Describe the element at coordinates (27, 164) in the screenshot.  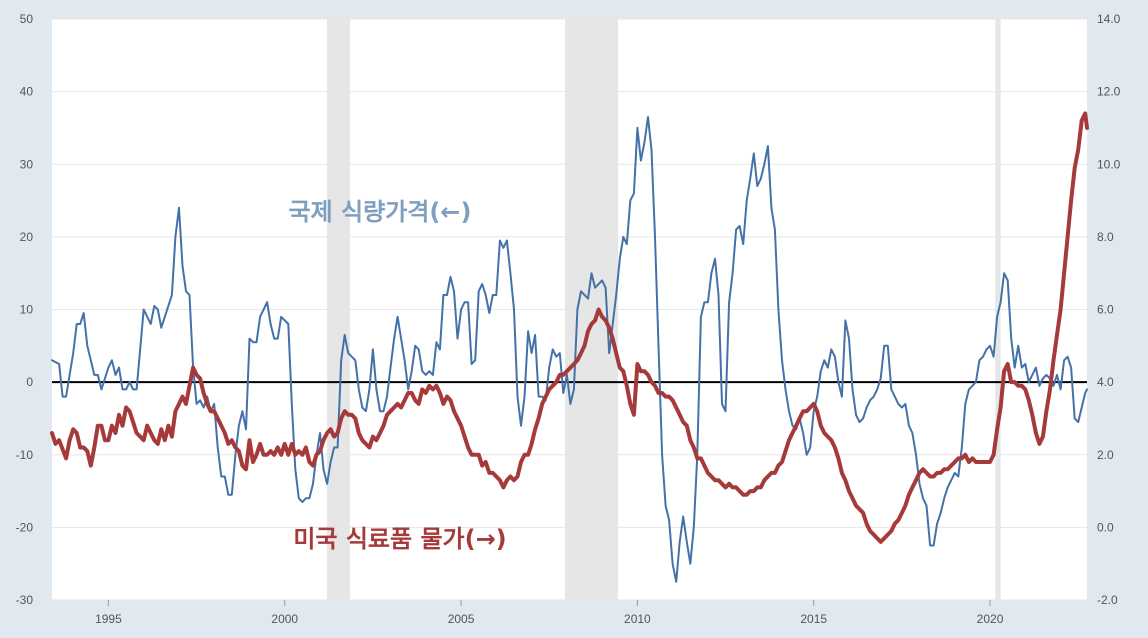
I see `left-tick-label: 30` at that location.